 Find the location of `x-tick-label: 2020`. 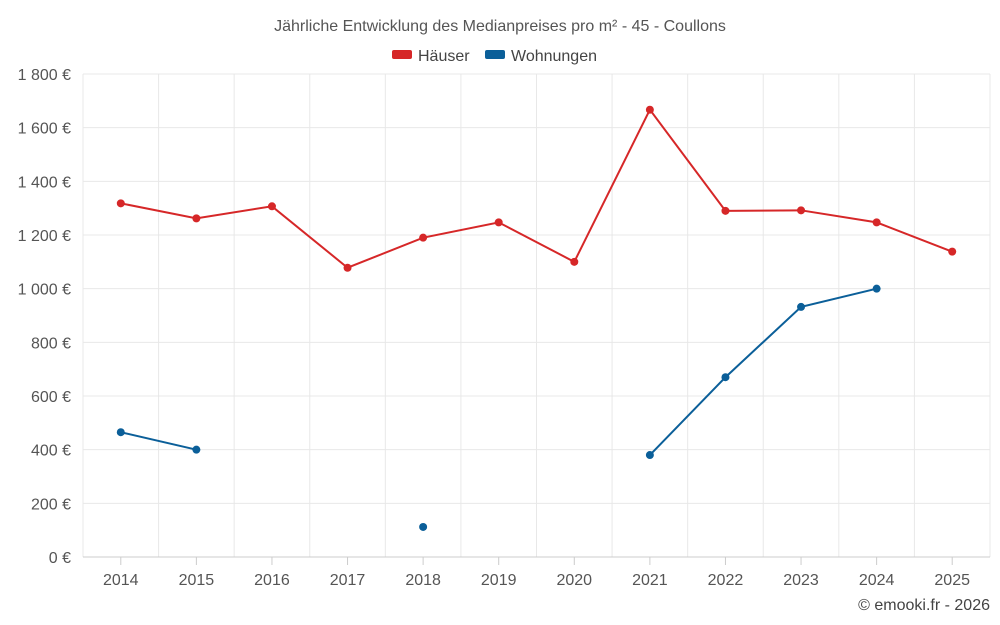

x-tick-label: 2020 is located at coordinates (574, 580).